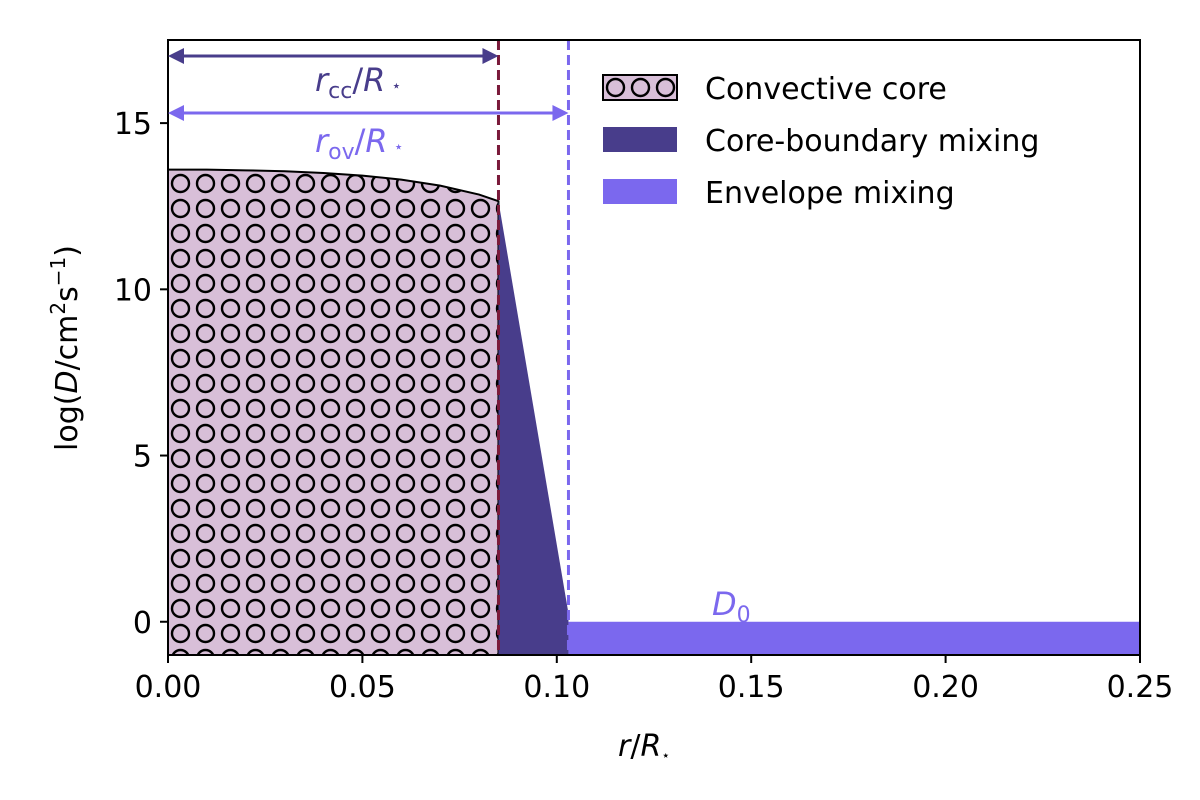 The height and width of the screenshot is (800, 1200). Describe the element at coordinates (65, 348) in the screenshot. I see `y-axis-label: log(D/cm2s−1)` at that location.